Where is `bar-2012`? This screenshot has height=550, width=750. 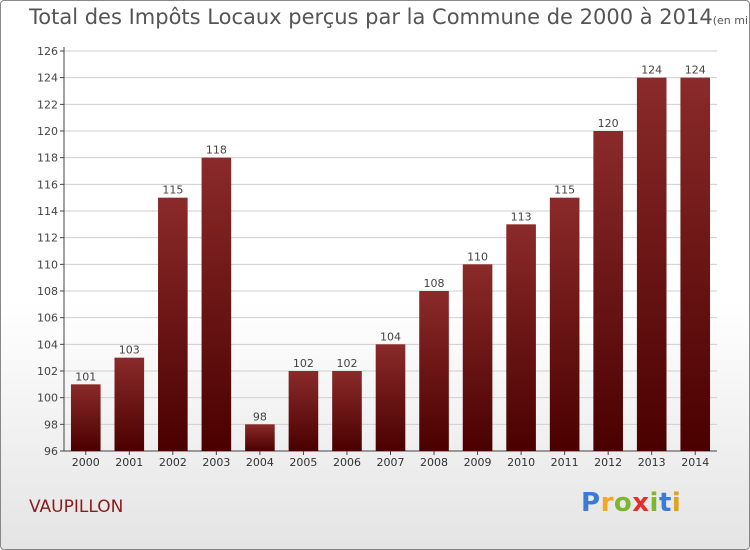 bar-2012 is located at coordinates (608, 291).